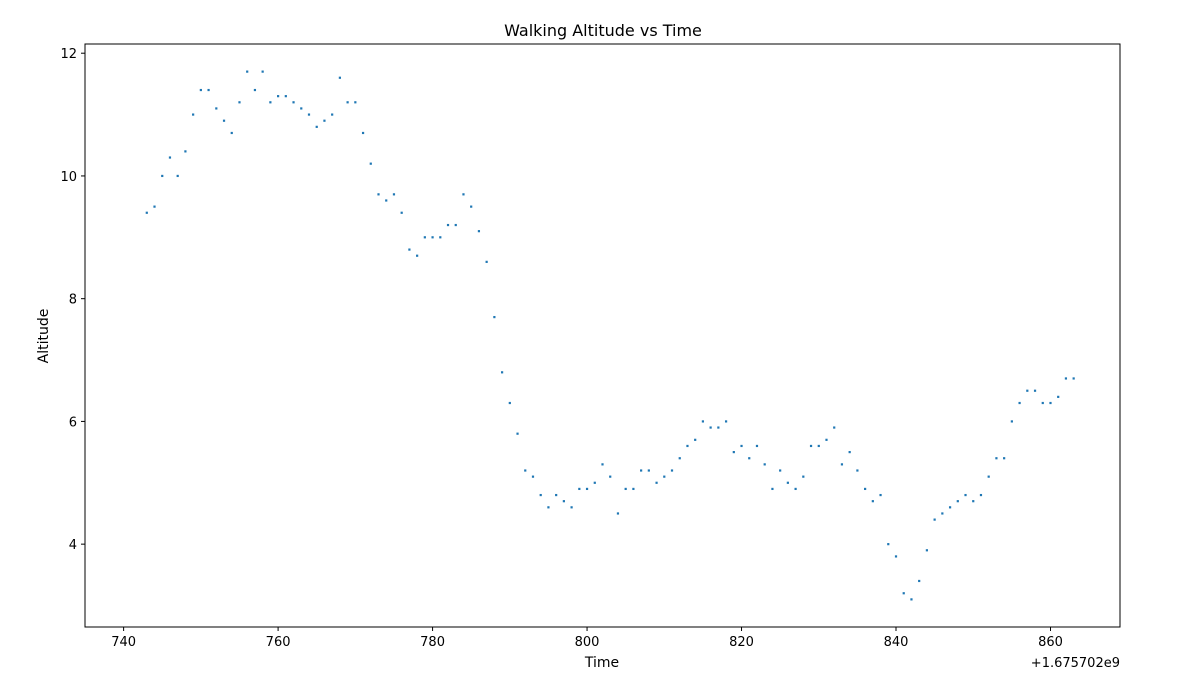 Image resolution: width=1185 pixels, height=694 pixels. I want to click on y-tick-label: 8, so click(73, 300).